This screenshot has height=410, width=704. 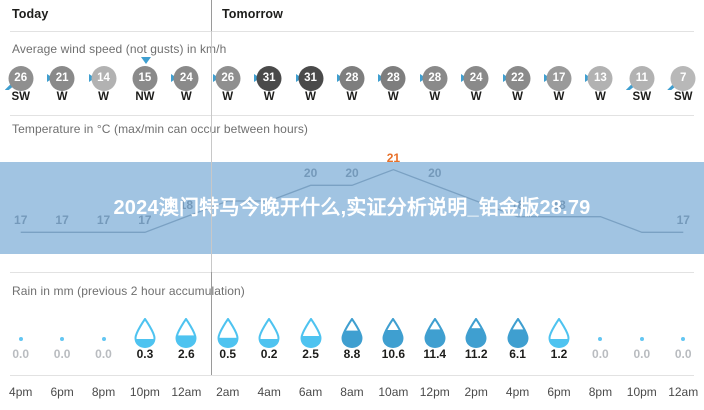 I want to click on wind-section-caption: Average wind speed (not gusts) in km/h, so click(x=119, y=49).